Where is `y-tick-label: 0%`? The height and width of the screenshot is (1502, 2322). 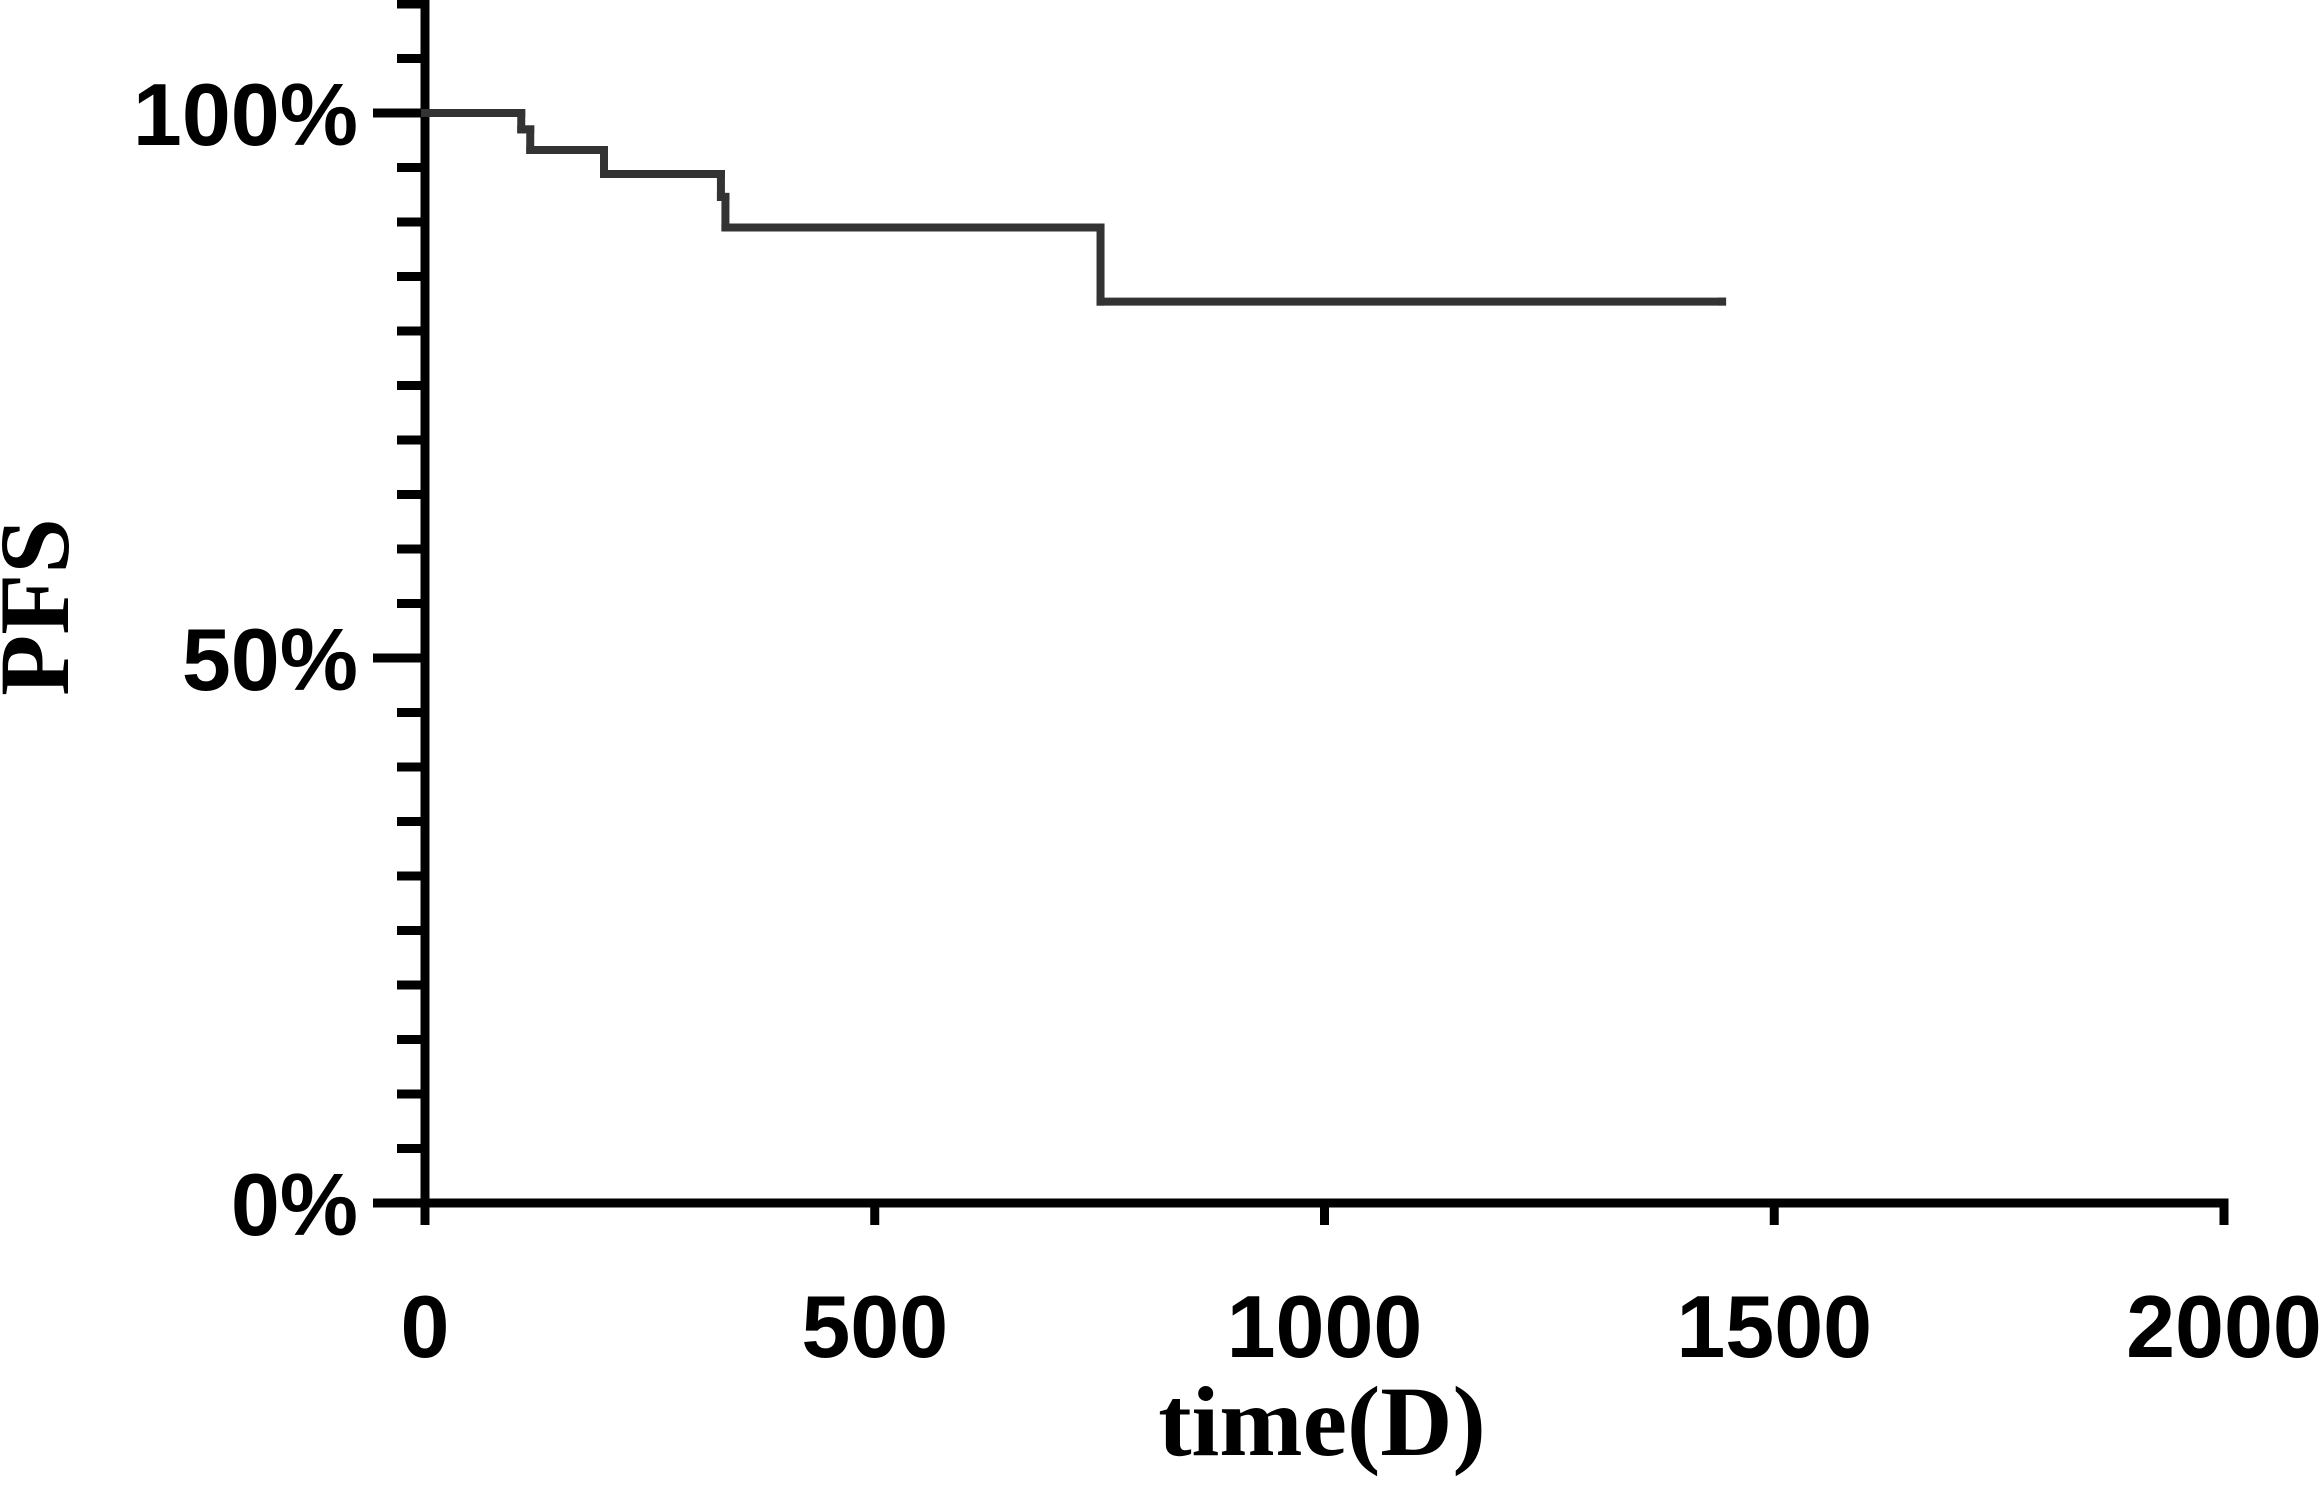 y-tick-label: 0% is located at coordinates (294, 1204).